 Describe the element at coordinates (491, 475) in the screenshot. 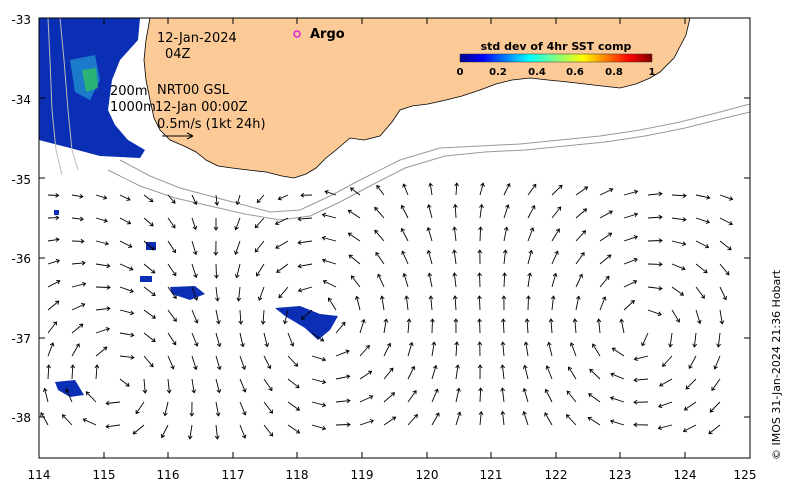

I see `x-tick-label: 121` at that location.